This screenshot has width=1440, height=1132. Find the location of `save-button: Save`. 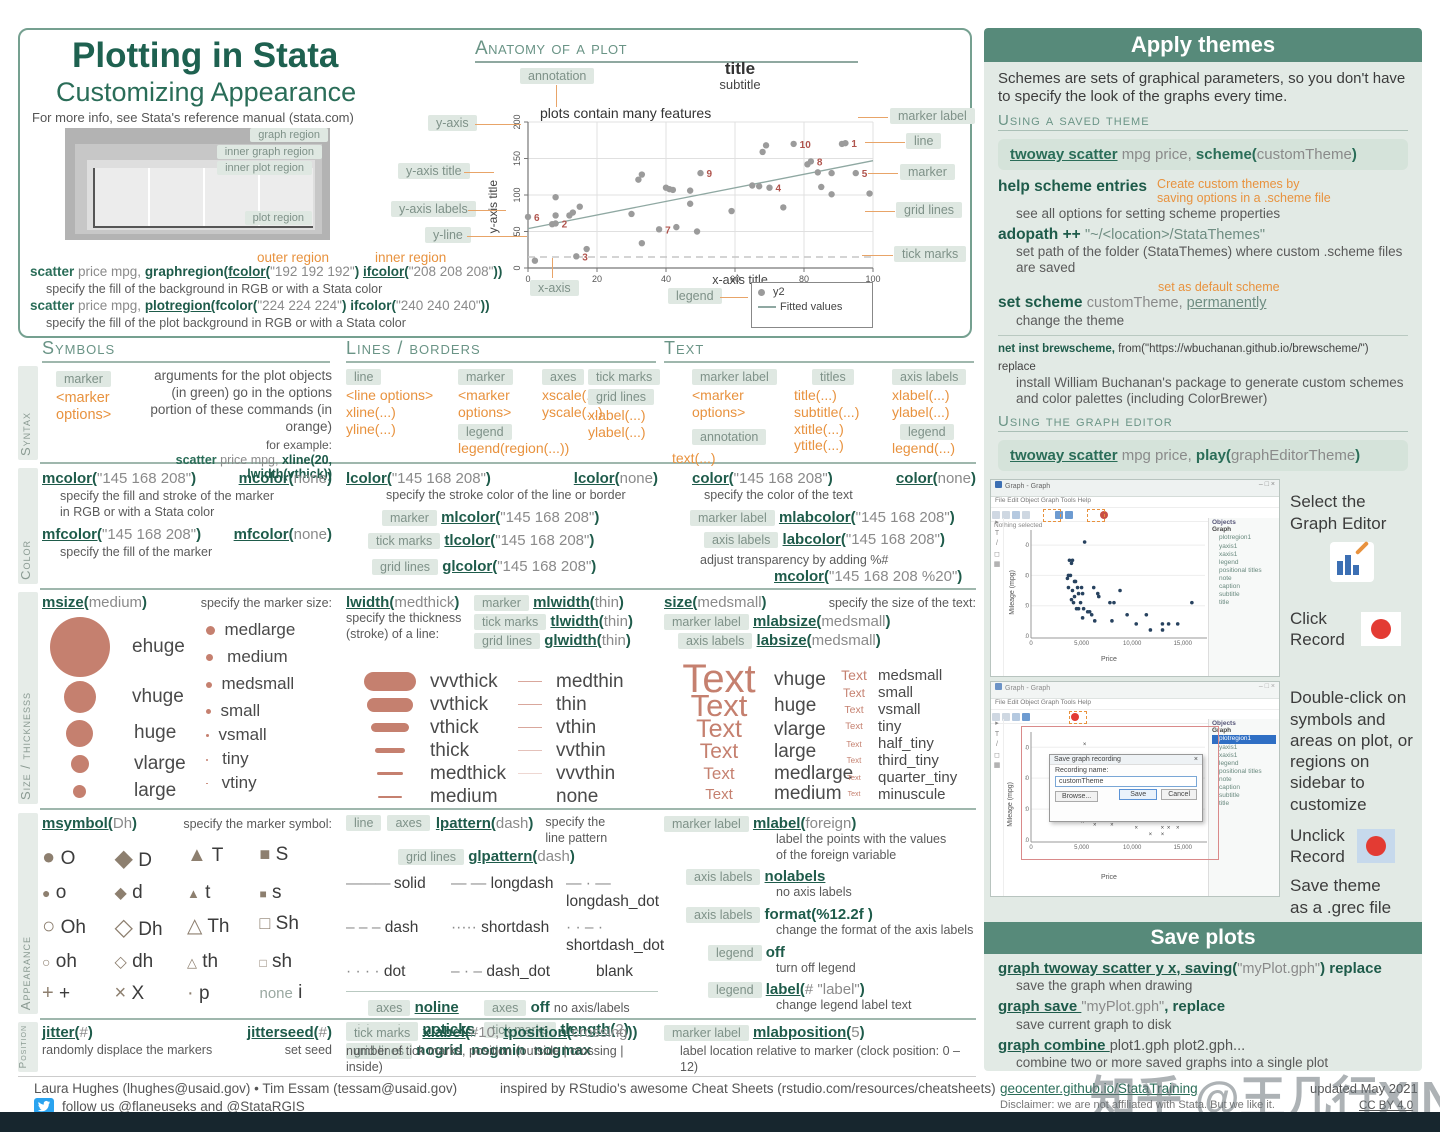

save-button: Save is located at coordinates (1138, 795).